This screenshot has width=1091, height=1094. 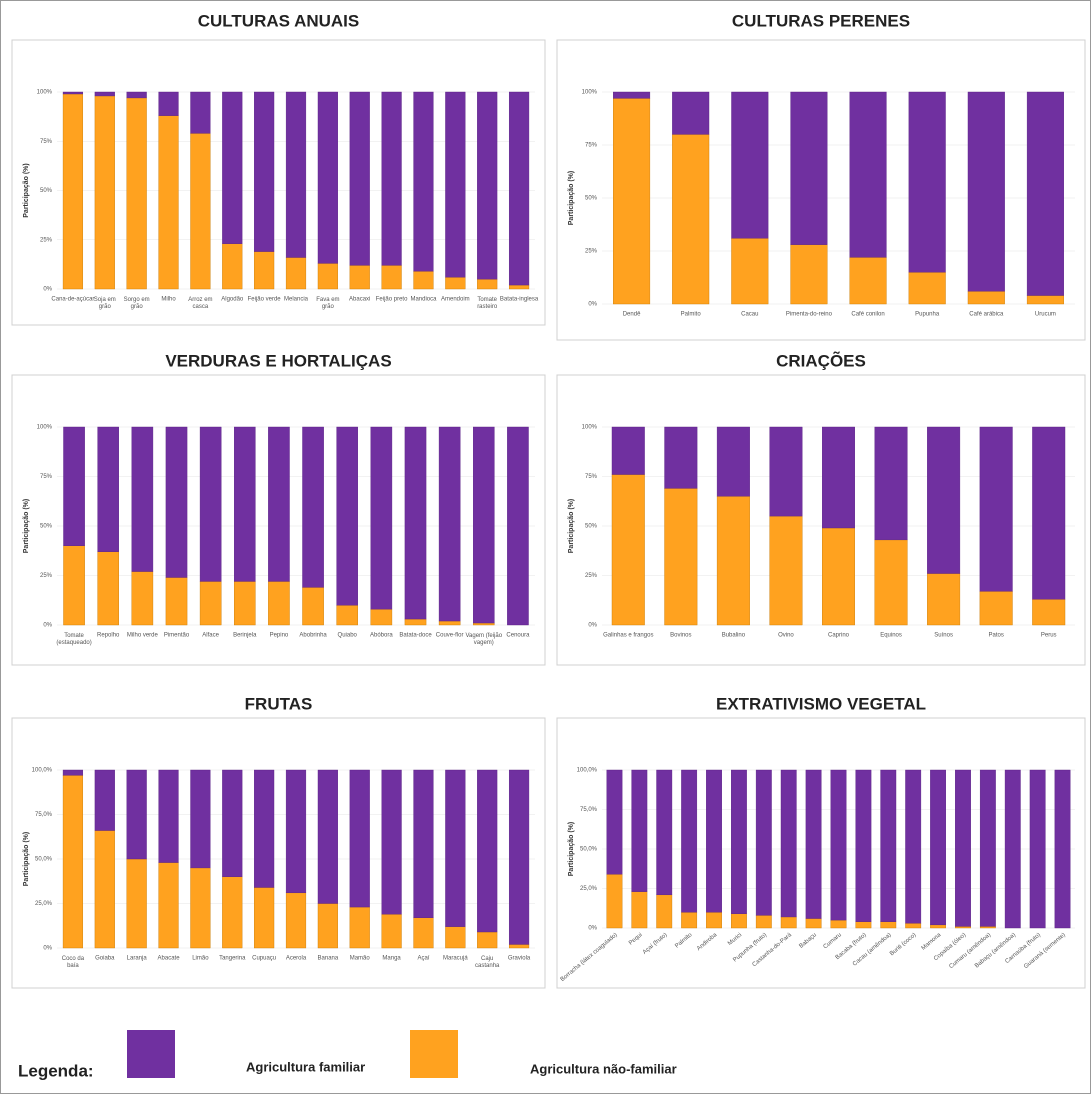 What do you see at coordinates (360, 959) in the screenshot?
I see `x-tick-label: Mamão` at bounding box center [360, 959].